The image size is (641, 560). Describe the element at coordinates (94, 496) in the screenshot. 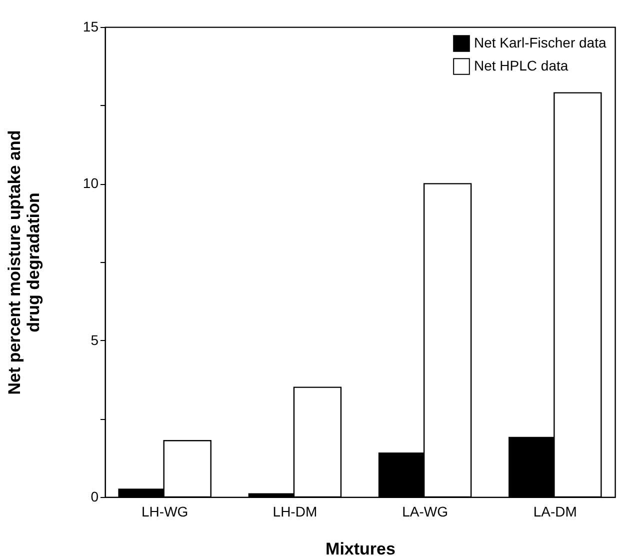

I see `y-tick-label: 0` at that location.